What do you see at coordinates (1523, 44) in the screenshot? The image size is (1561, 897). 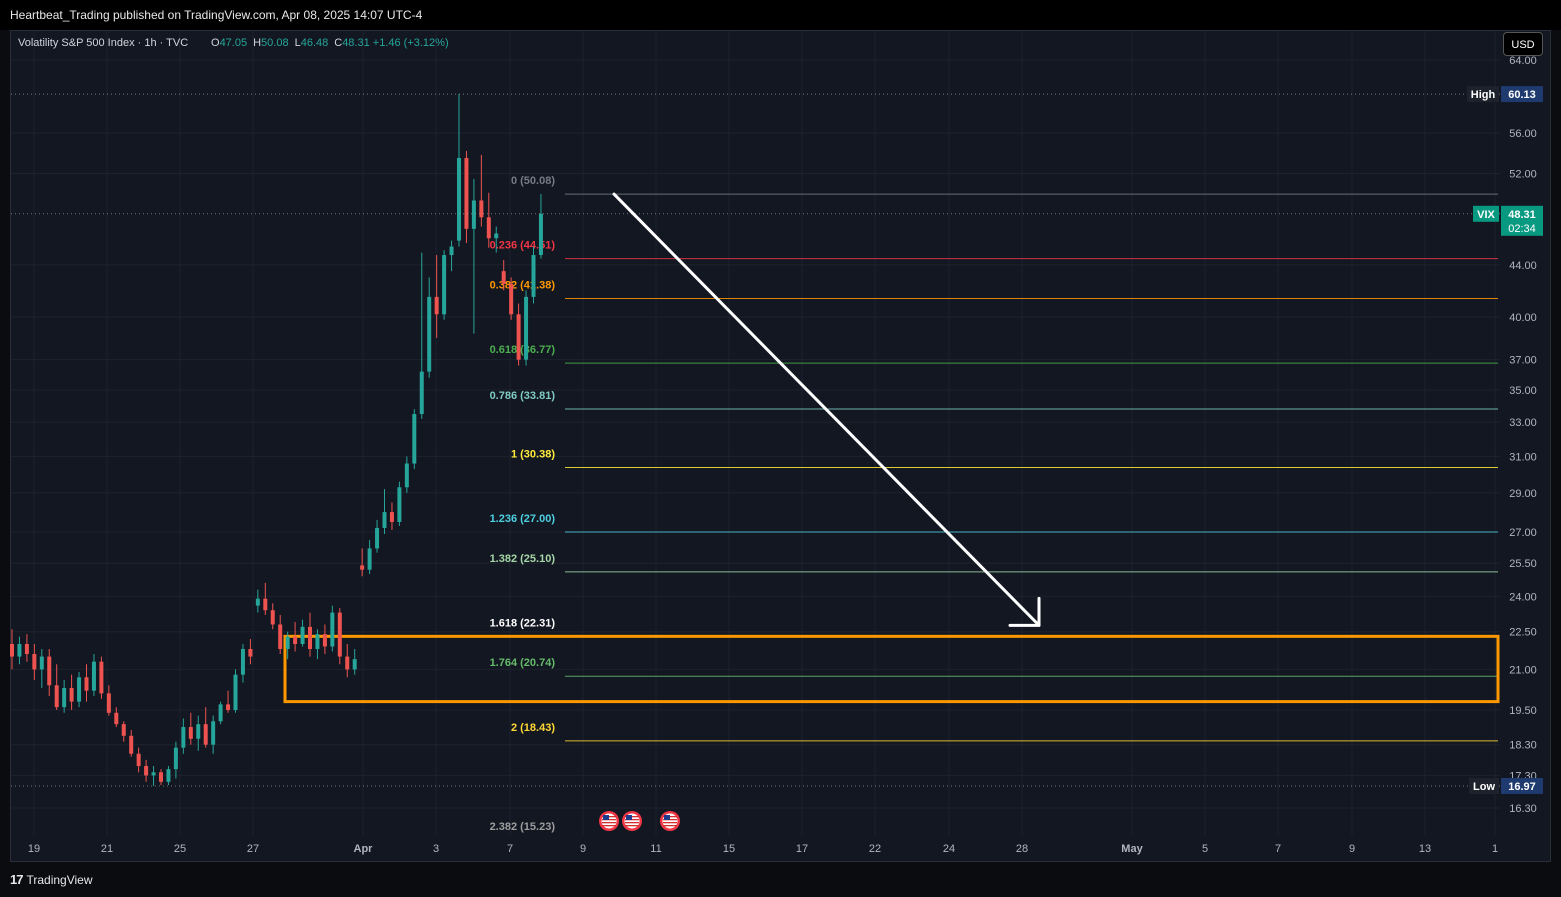 I see `currency-button: USD` at bounding box center [1523, 44].